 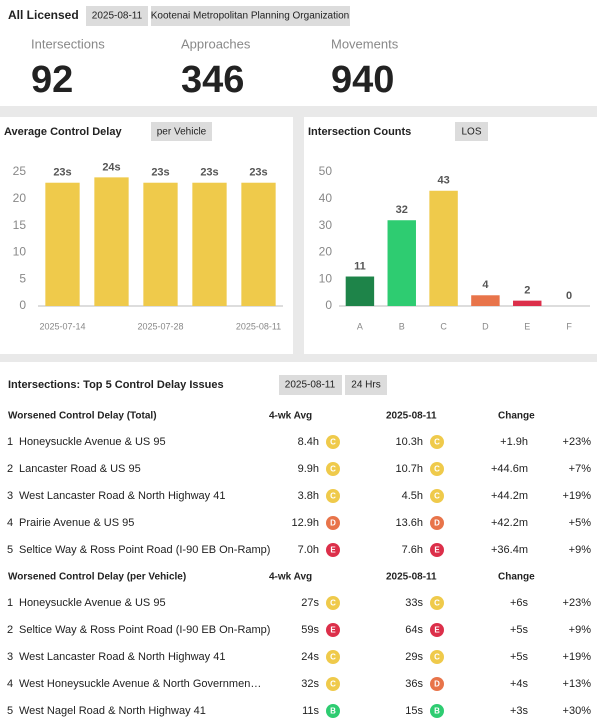 I want to click on los-letter: B, so click(x=437, y=711).